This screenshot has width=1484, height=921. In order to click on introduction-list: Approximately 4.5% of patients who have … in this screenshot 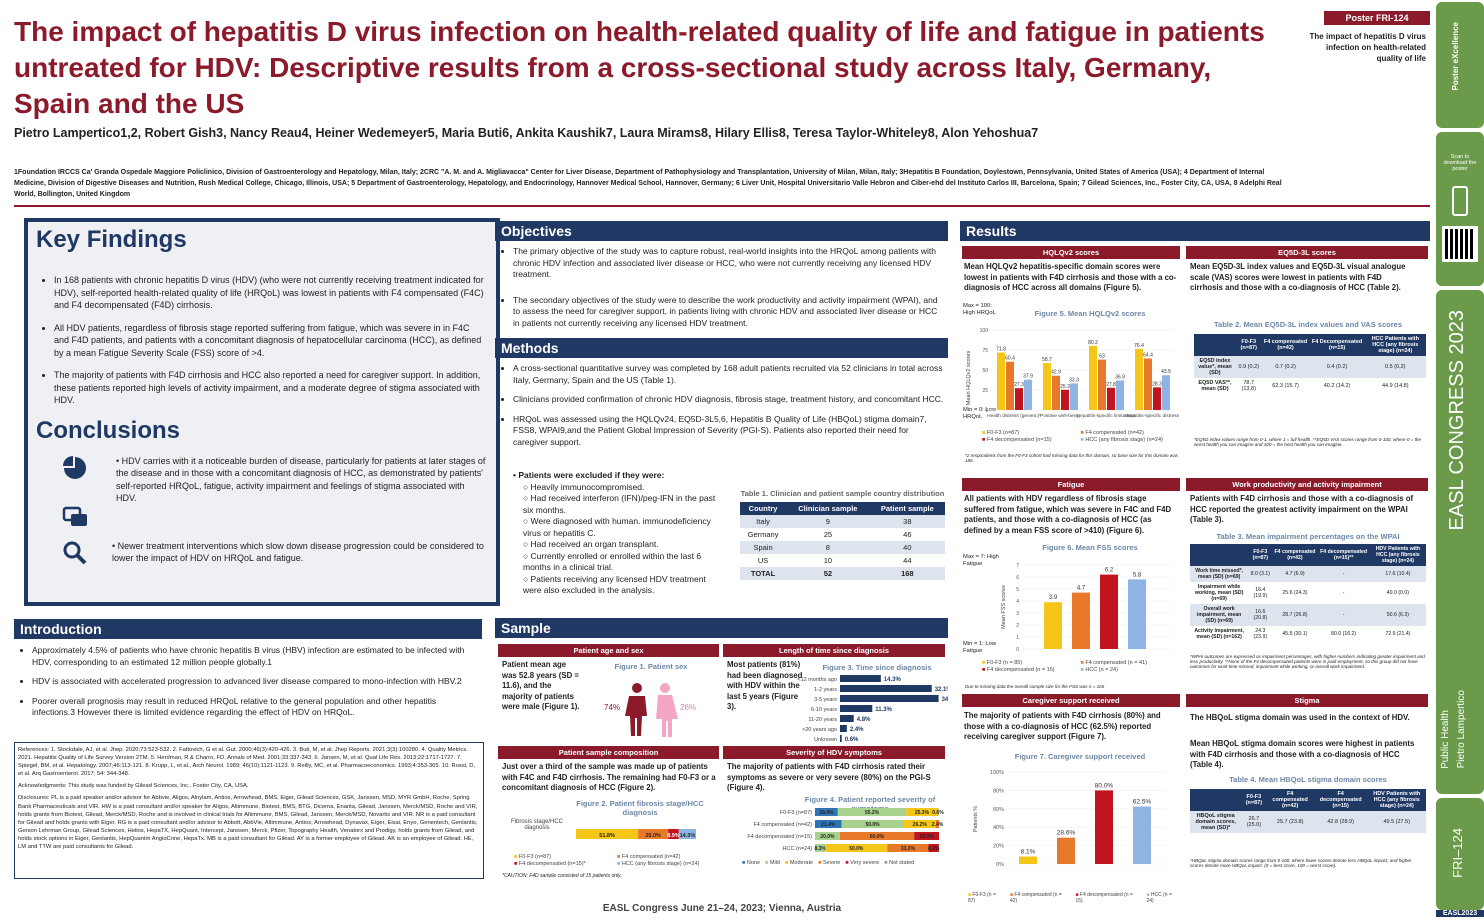, I will do `click(249, 686)`.